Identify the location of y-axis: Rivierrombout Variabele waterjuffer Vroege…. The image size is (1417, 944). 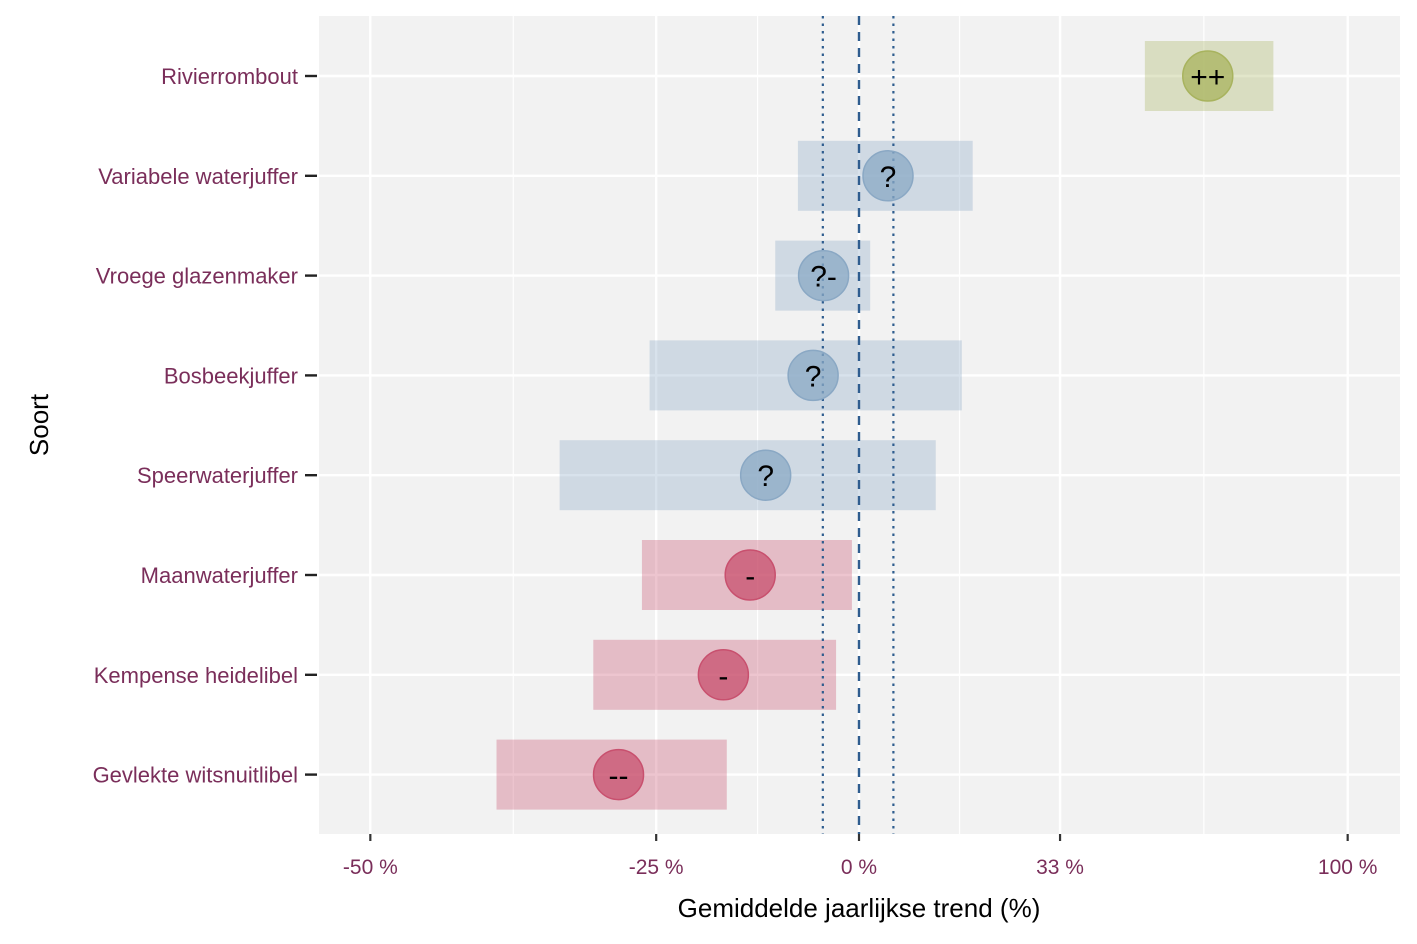
(205, 426).